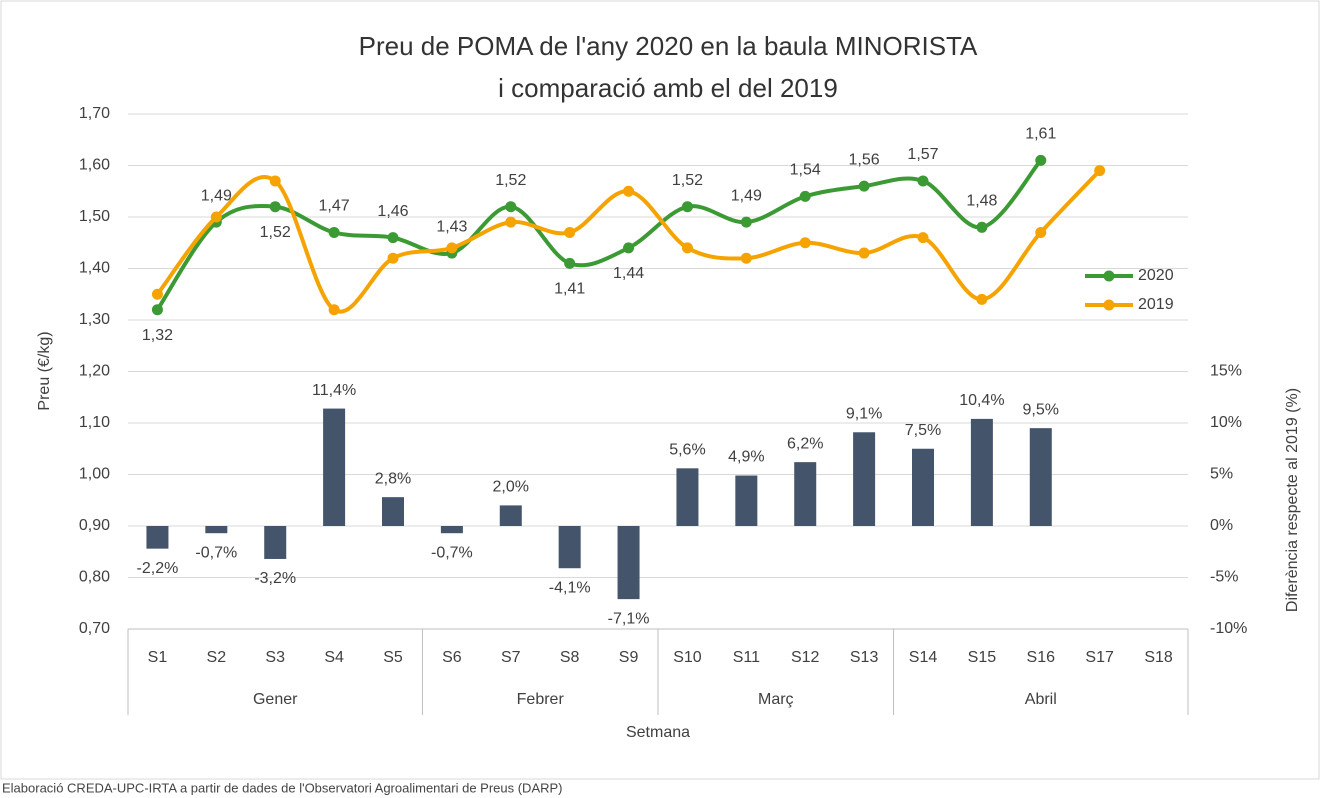  Describe the element at coordinates (1292, 500) in the screenshot. I see `y2-axis-title: Diferència respecte al 2019 (%)` at that location.